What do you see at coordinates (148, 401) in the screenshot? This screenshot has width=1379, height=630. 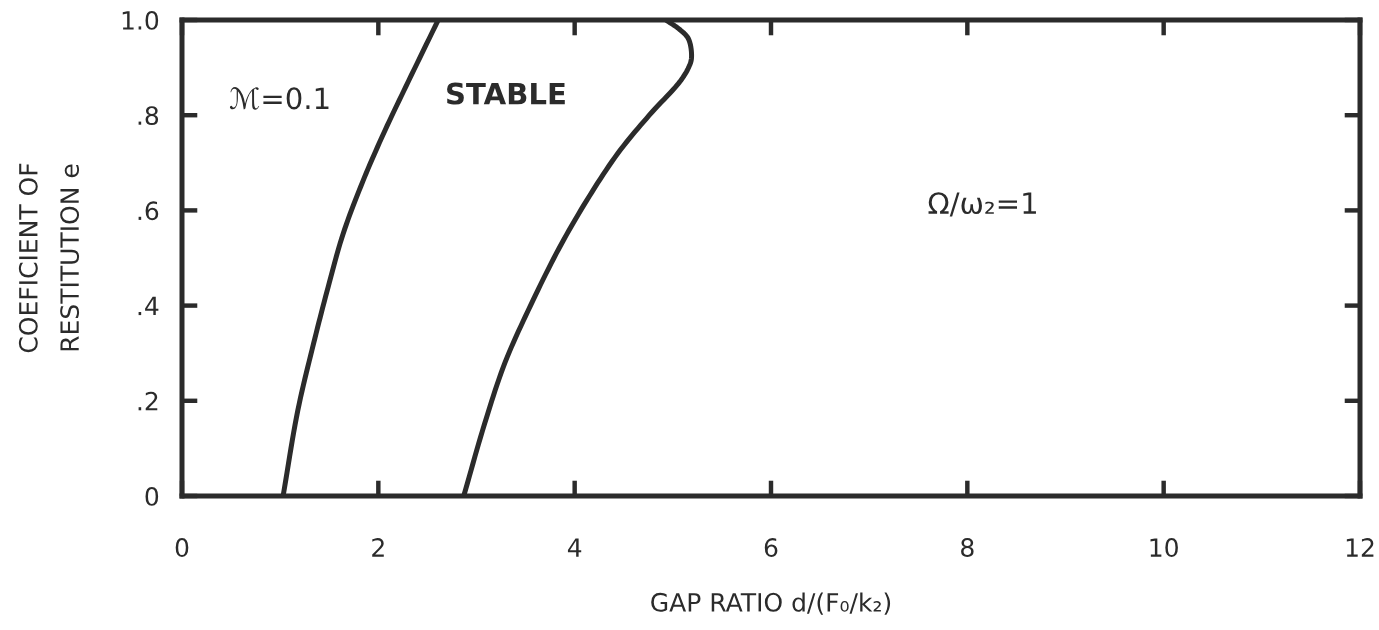 I see `y-tick-label: .2` at bounding box center [148, 401].